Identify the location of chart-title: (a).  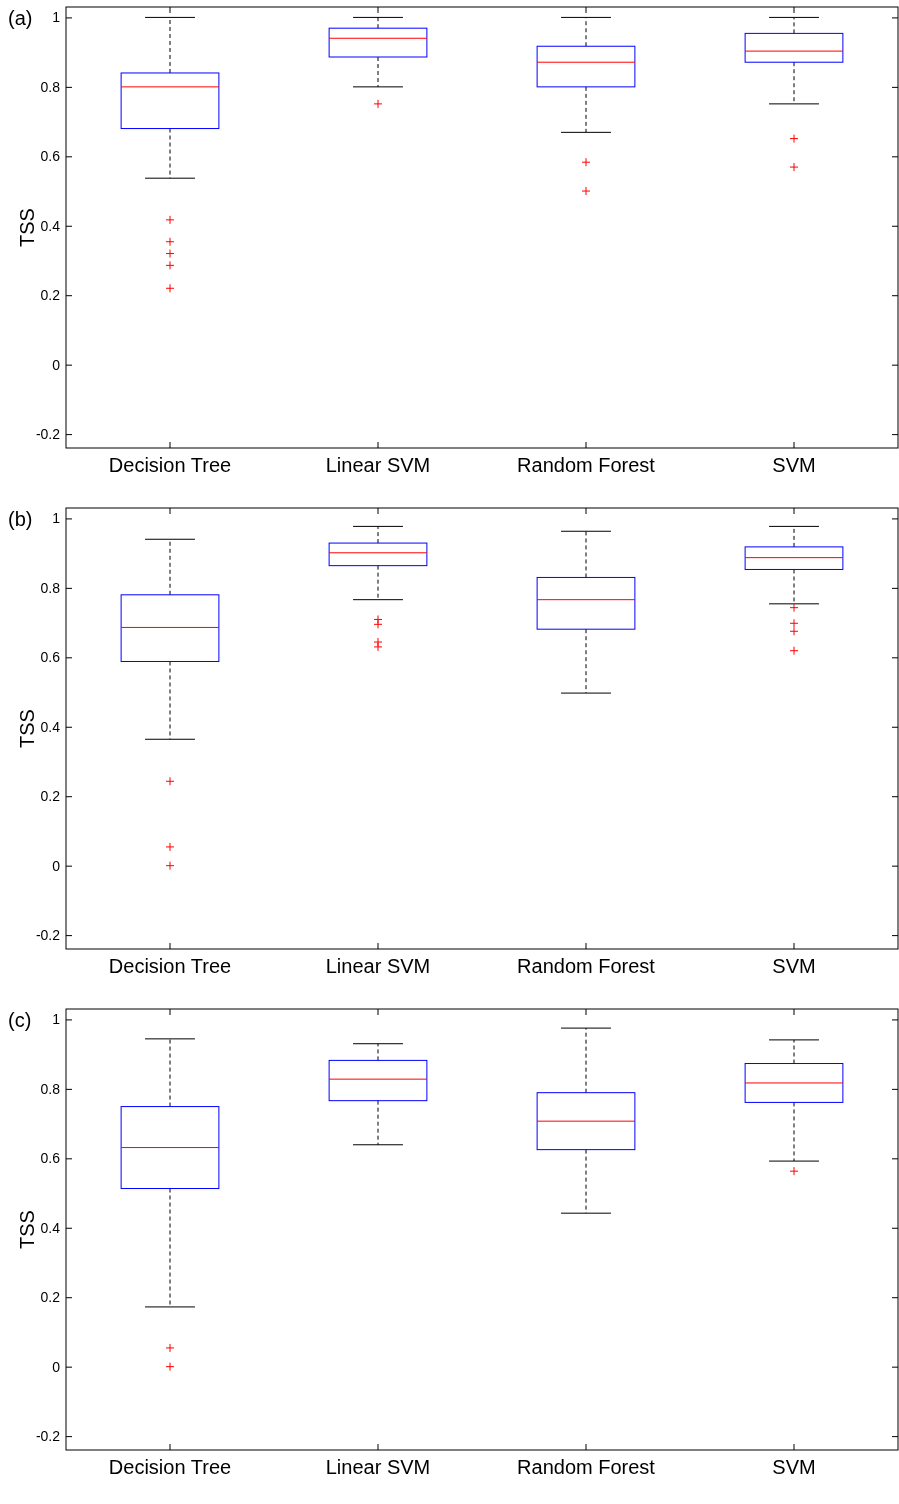
(20, 18).